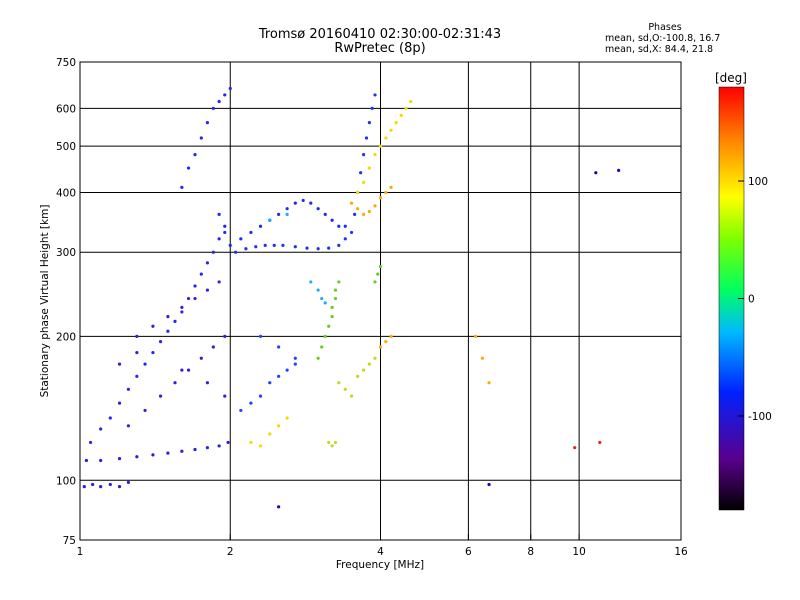 The width and height of the screenshot is (800, 600). Describe the element at coordinates (530, 552) in the screenshot. I see `x-tick-label: 8` at that location.